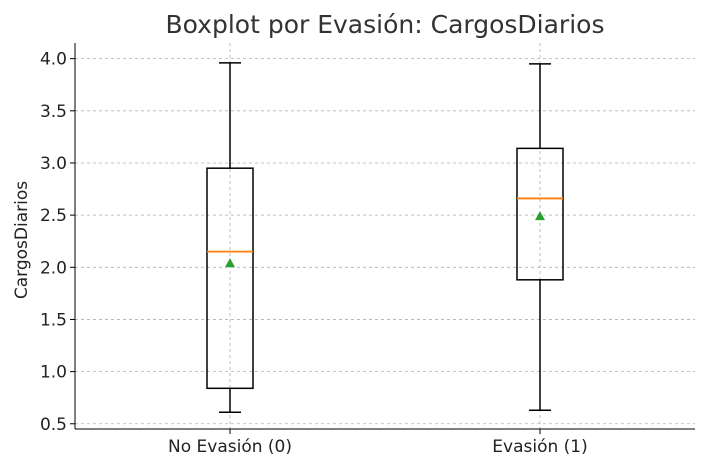  Describe the element at coordinates (230, 447) in the screenshot. I see `x-tick-label: No Evasión (0)` at that location.